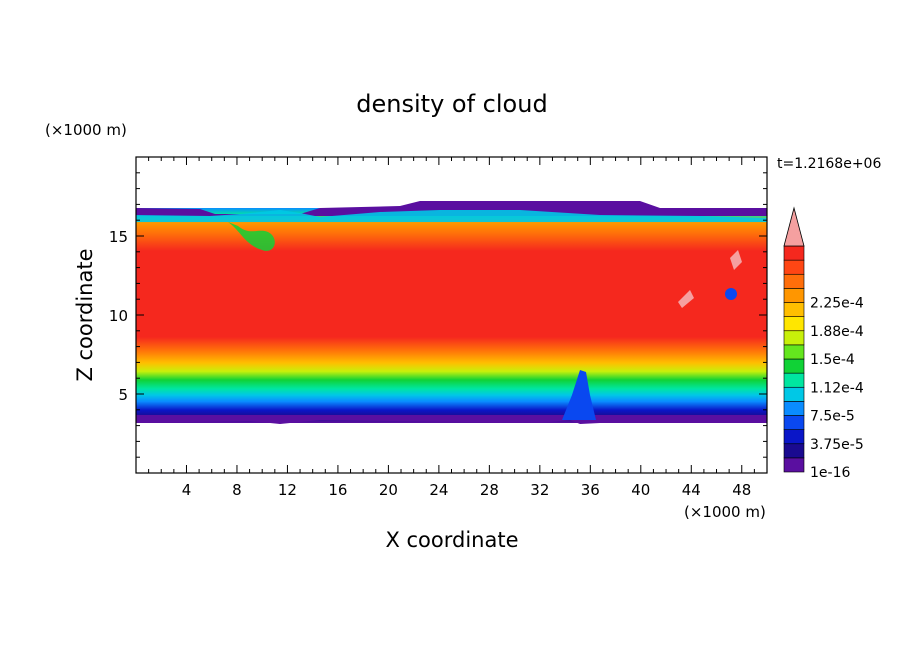 This screenshot has width=904, height=654. What do you see at coordinates (337, 490) in the screenshot?
I see `x-tick-label: 16` at bounding box center [337, 490].